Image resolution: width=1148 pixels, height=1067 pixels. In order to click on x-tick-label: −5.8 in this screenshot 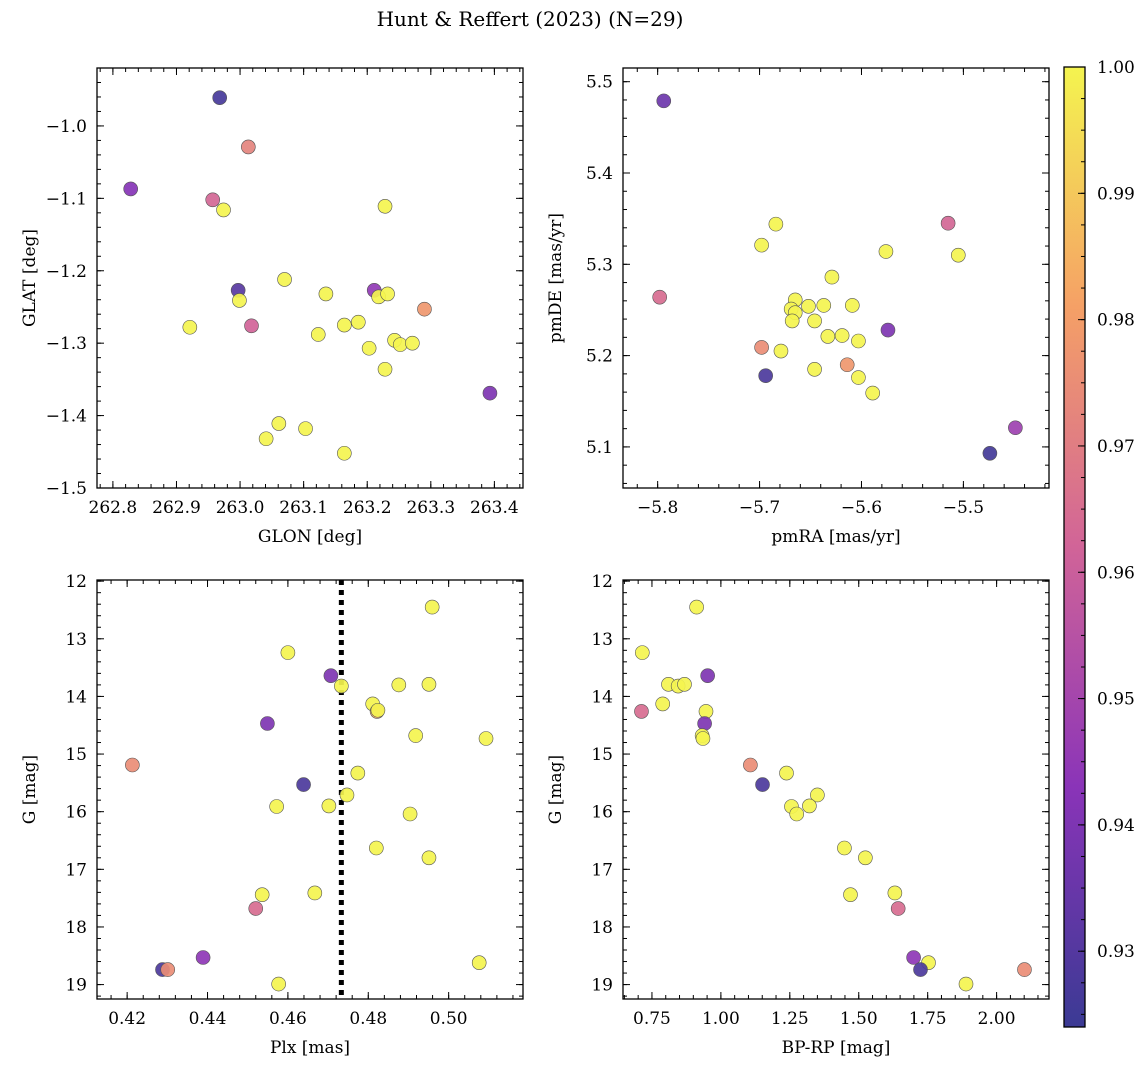, I will do `click(657, 508)`.